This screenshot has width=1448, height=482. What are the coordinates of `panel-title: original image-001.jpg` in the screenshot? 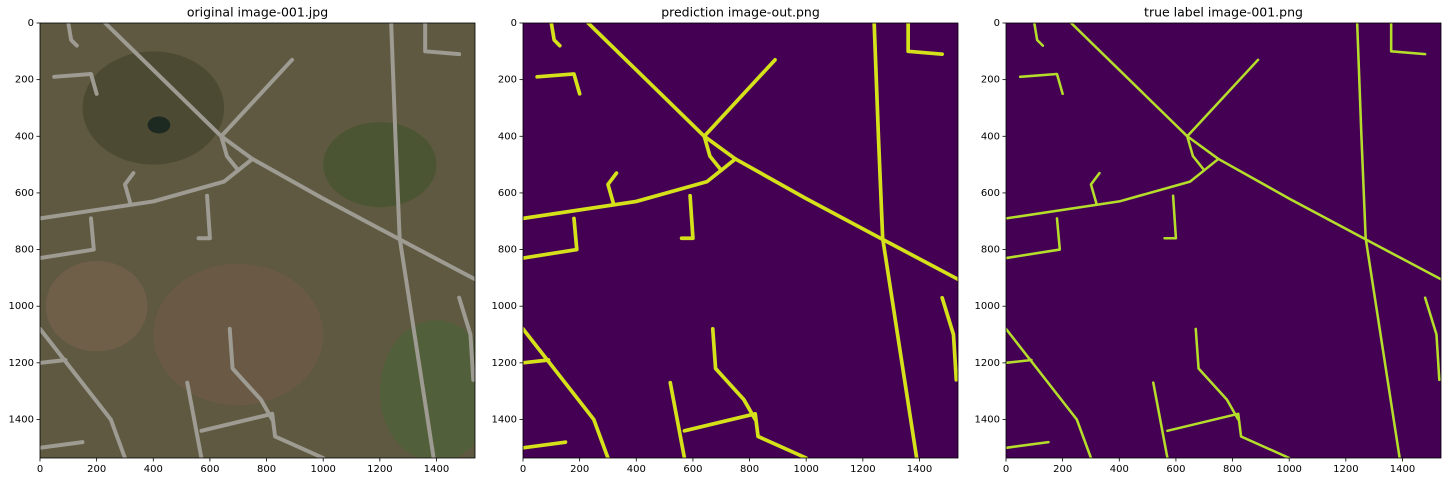 It's located at (257, 12).